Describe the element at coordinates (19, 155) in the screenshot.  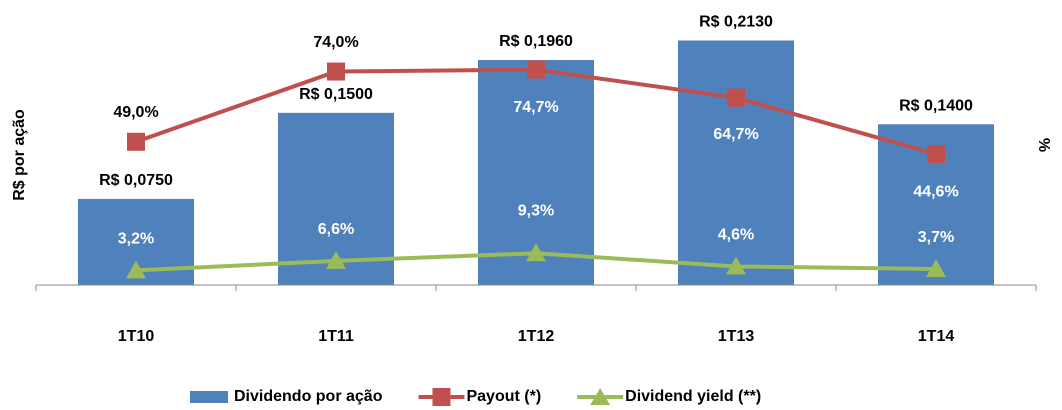
I see `y-axis-label: R$ por ação` at that location.